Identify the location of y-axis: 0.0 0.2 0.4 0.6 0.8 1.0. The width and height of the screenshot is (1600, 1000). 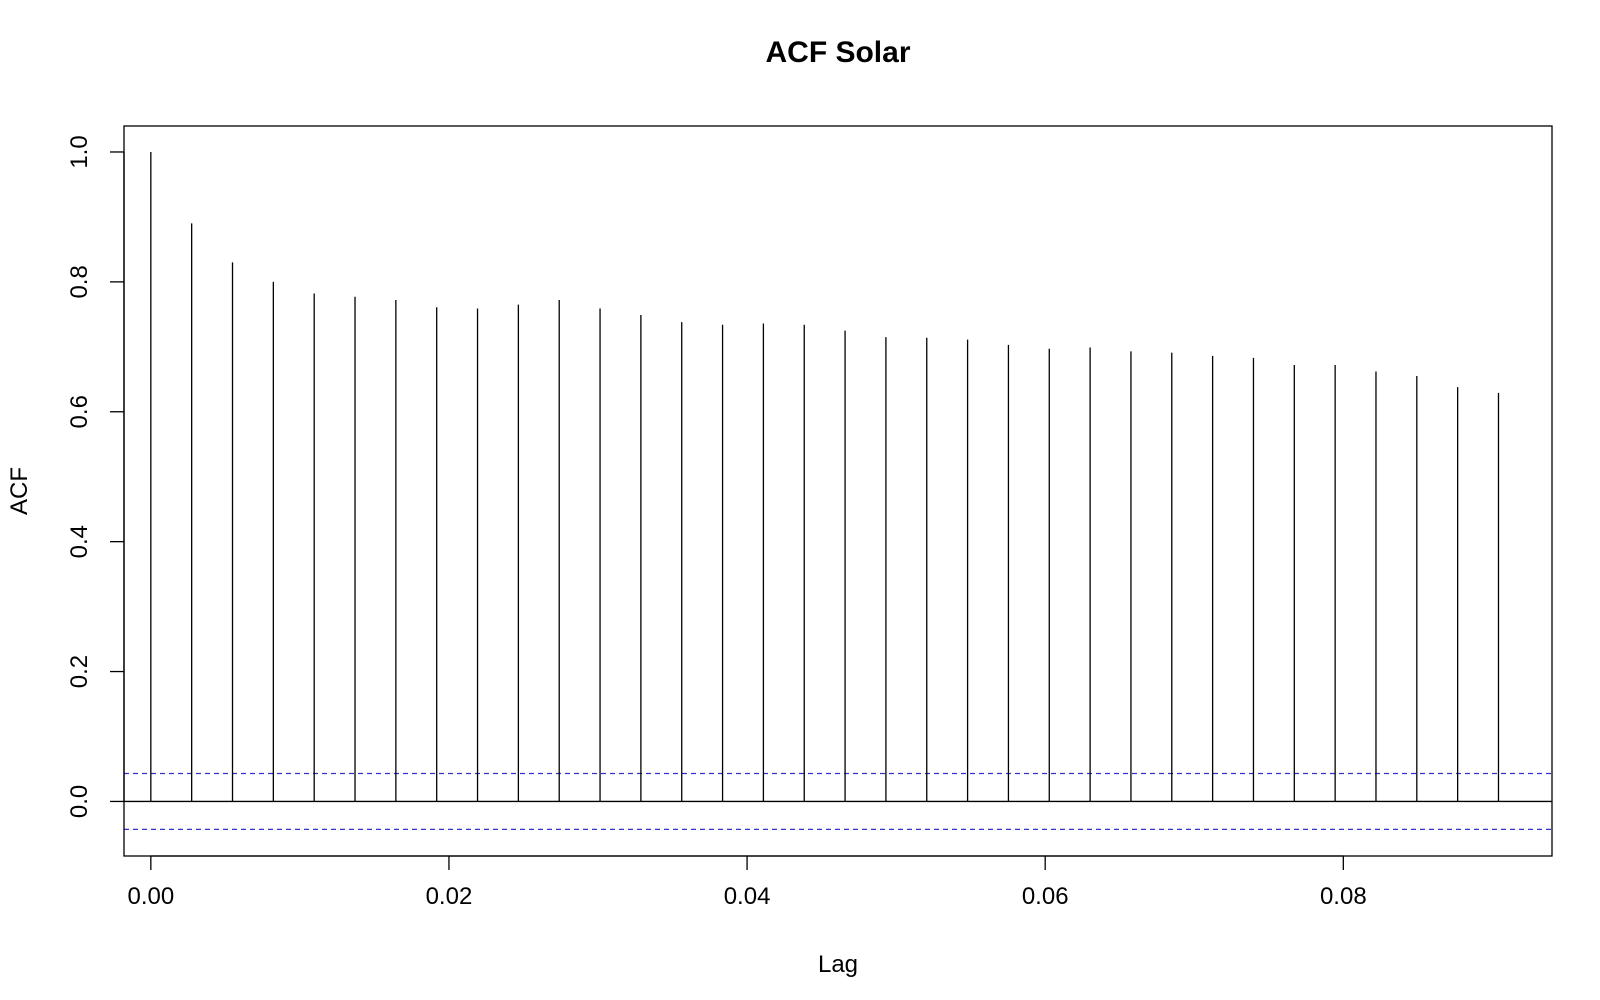
(95, 476).